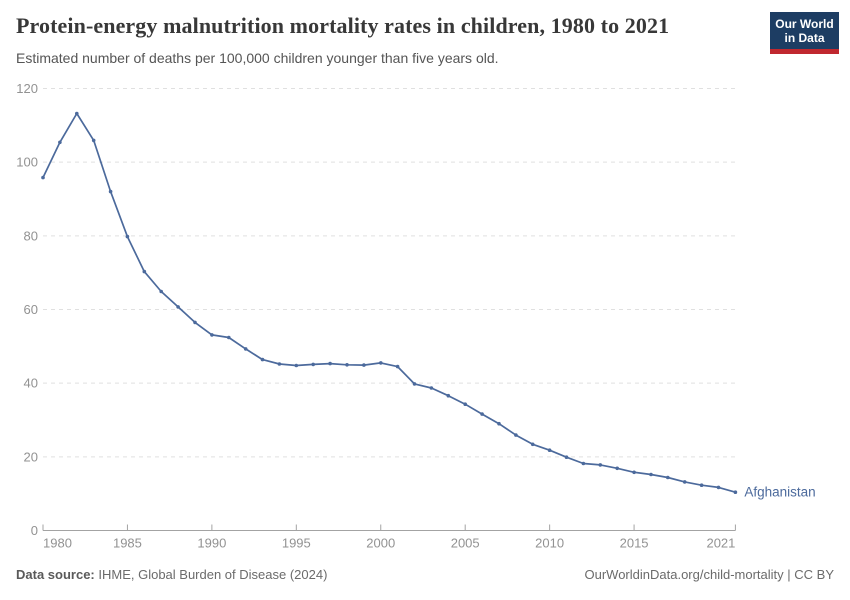  I want to click on x-tick-label: 1995, so click(296, 543).